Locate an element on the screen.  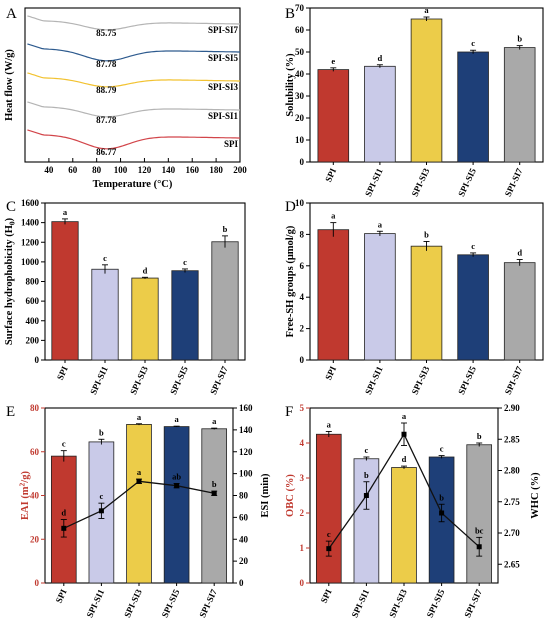
dsc-xtick-label-0: 40 is located at coordinates (49, 170).